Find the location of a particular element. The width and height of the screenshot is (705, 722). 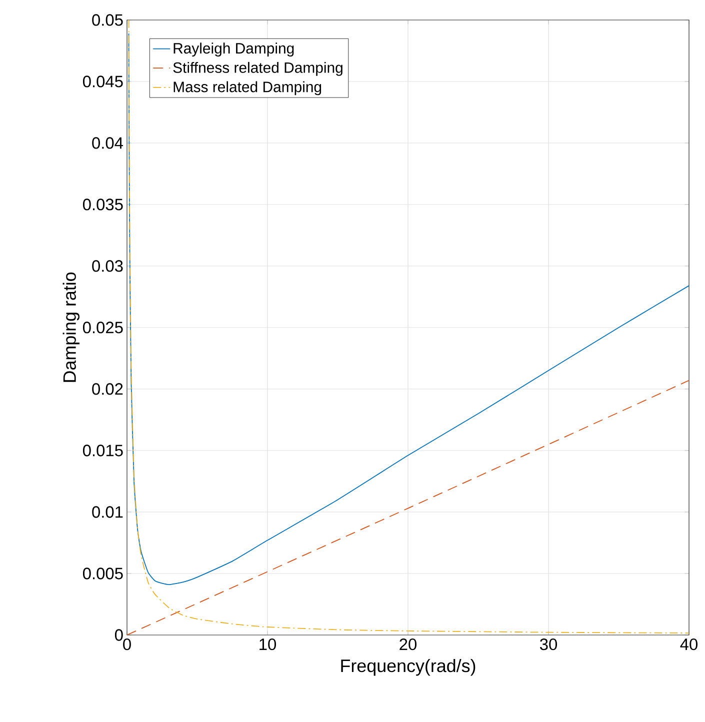

y-tick-label: 0.03 is located at coordinates (107, 266).